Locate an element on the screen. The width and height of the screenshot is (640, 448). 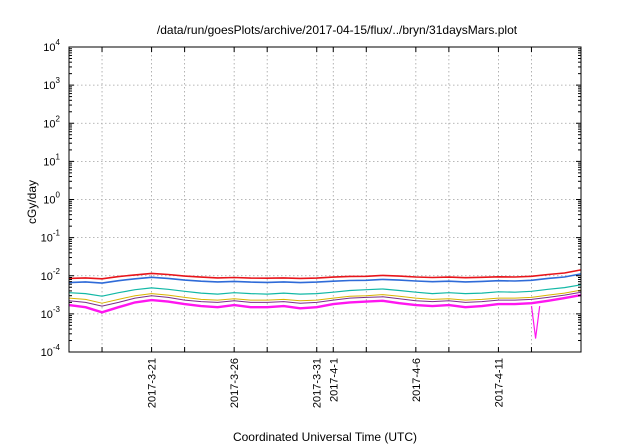
x-axis-label: Coordinated Universal Time (UTC) is located at coordinates (325, 437).